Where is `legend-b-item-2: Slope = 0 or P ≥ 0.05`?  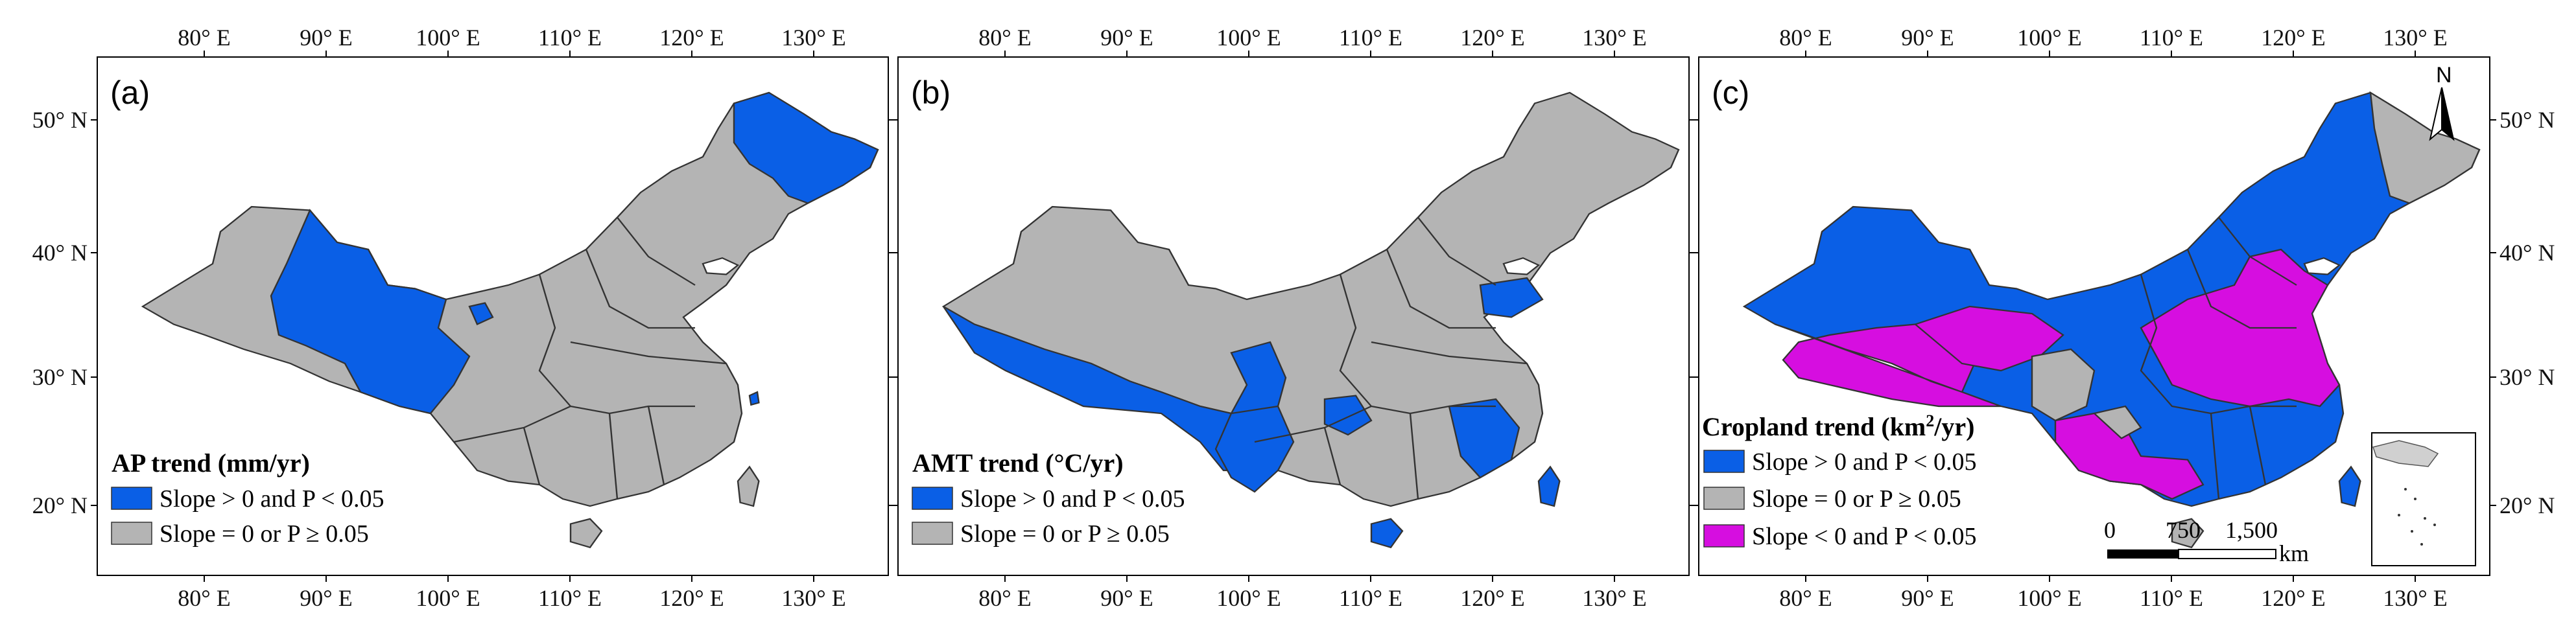
legend-b-item-2: Slope = 0 or P ≥ 0.05 is located at coordinates (1065, 534).